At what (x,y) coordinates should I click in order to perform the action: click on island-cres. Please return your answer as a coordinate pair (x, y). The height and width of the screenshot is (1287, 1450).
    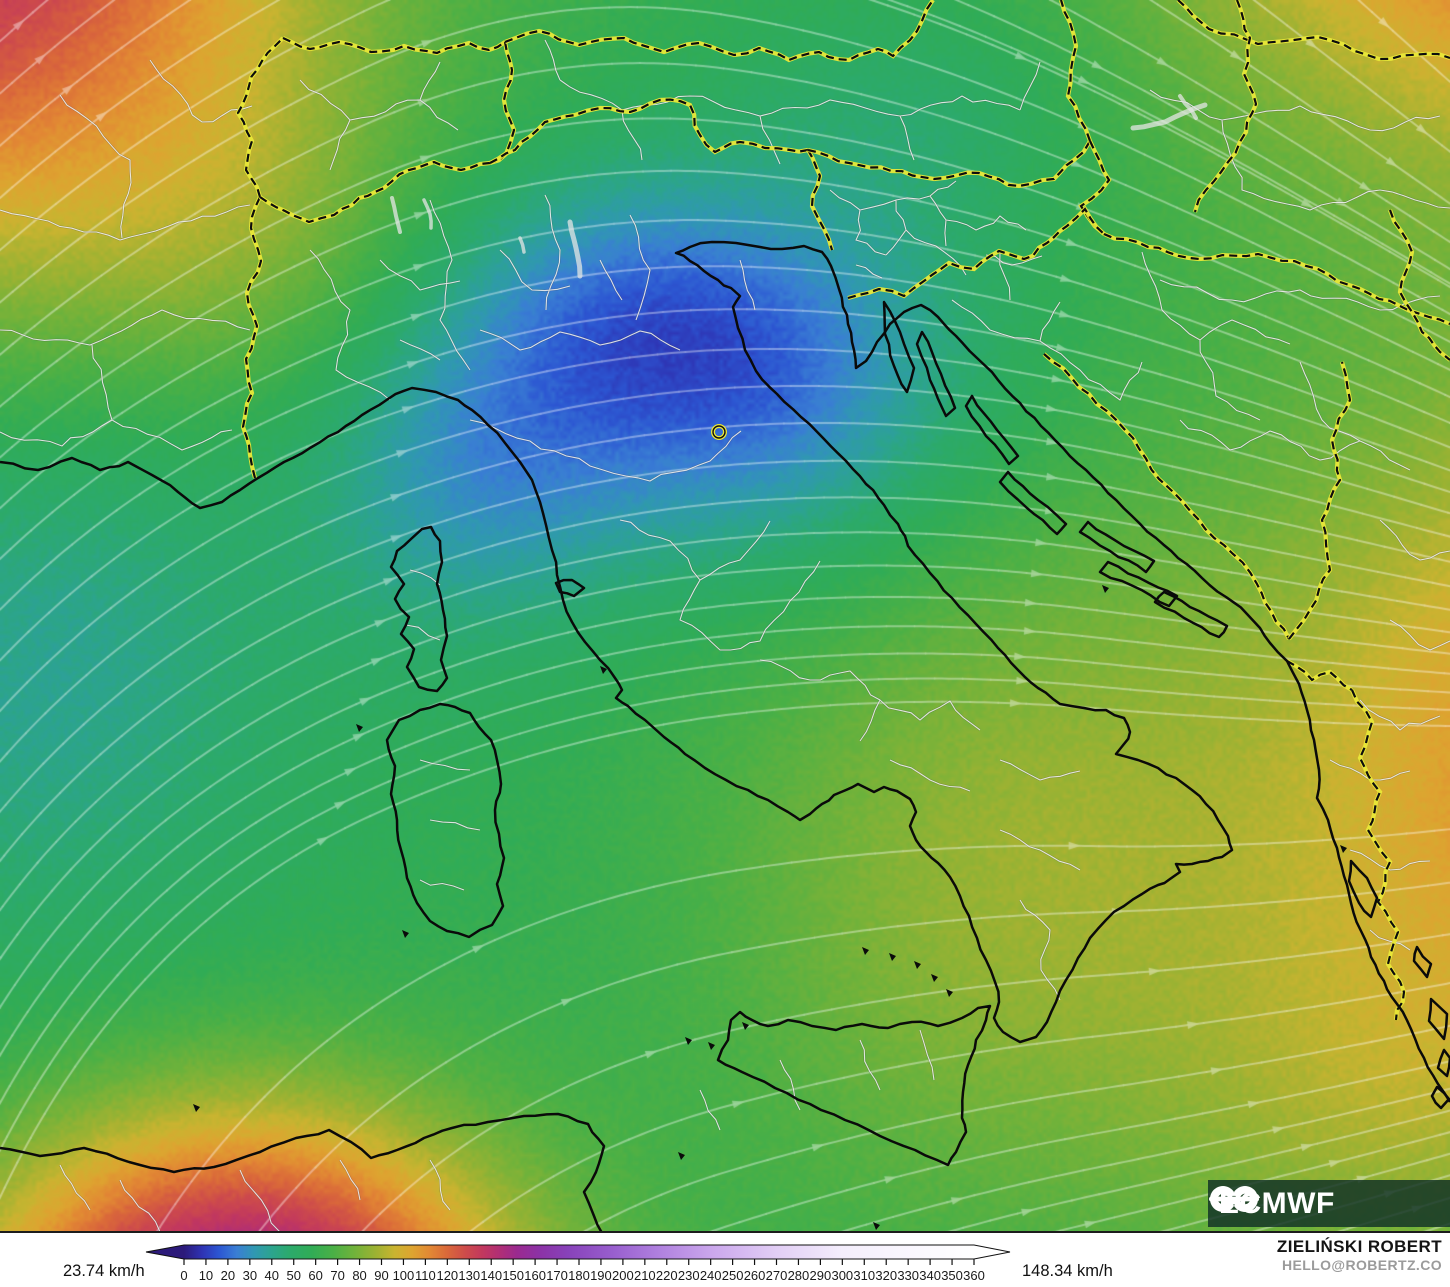
    Looking at the image, I should click on (899, 347).